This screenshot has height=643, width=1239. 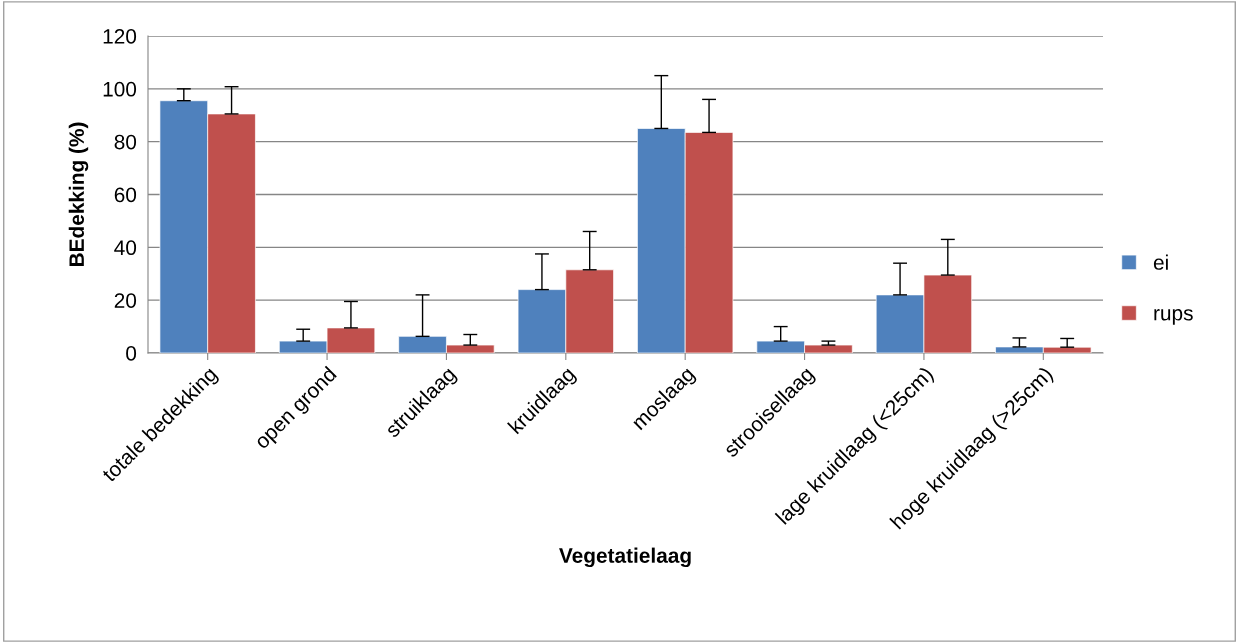 I want to click on y-tick-label: 80, so click(x=125, y=142).